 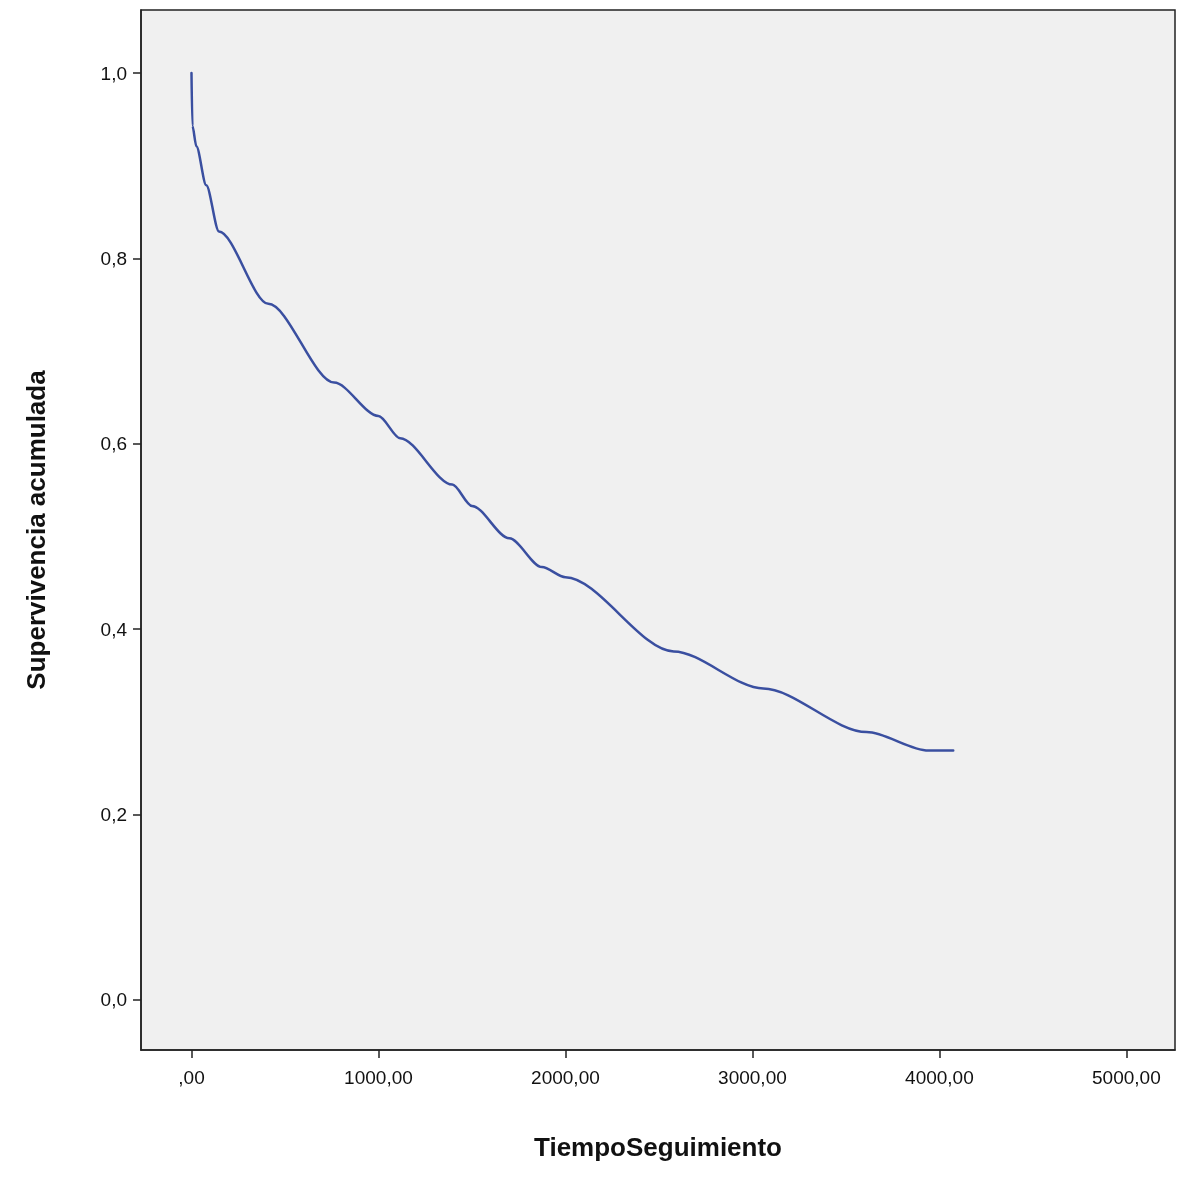 I want to click on x-tick-label: 5000,00, so click(x=1126, y=1077).